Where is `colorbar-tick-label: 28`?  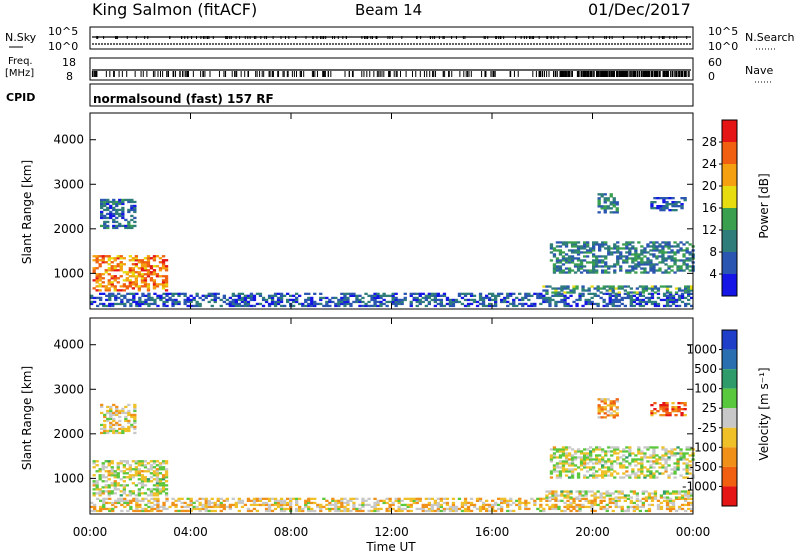
colorbar-tick-label: 28 is located at coordinates (709, 142).